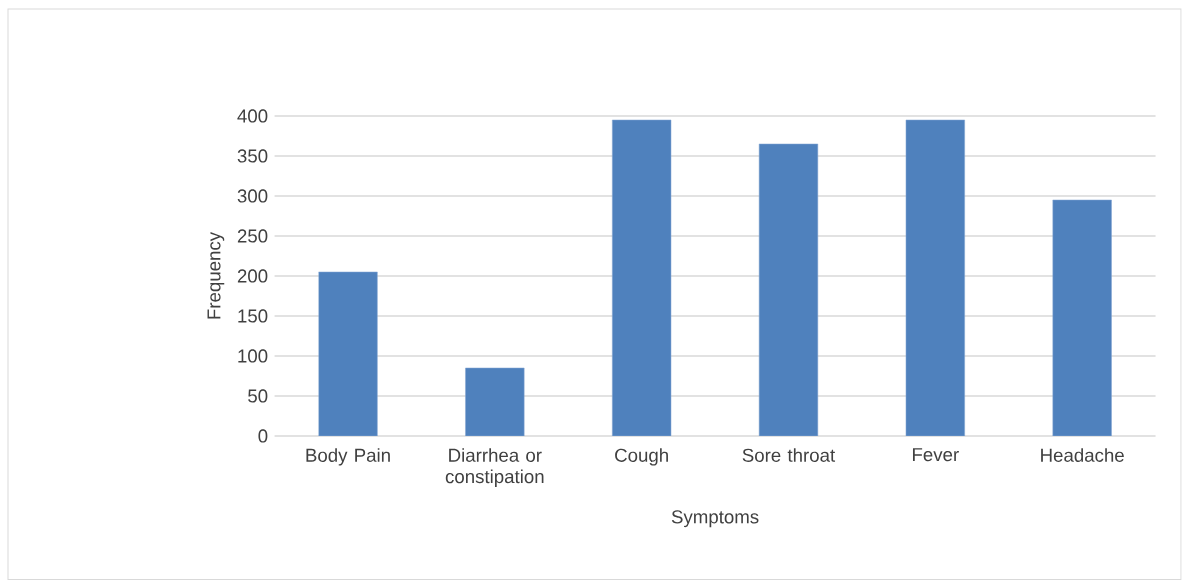 The height and width of the screenshot is (580, 1182). What do you see at coordinates (641, 457) in the screenshot?
I see `x-tick-label: Cough` at bounding box center [641, 457].